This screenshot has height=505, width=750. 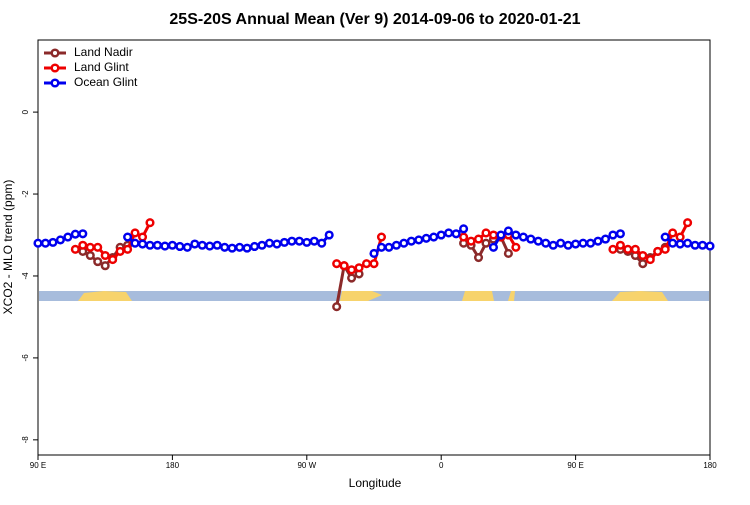 I want to click on y-axis-label: XCO2 - MLO trend (ppm), so click(x=8, y=247).